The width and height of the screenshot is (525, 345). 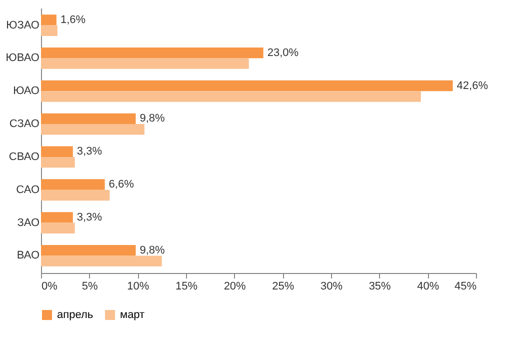 What do you see at coordinates (73, 20) in the screenshot?
I see `data-label: 1,6%` at bounding box center [73, 20].